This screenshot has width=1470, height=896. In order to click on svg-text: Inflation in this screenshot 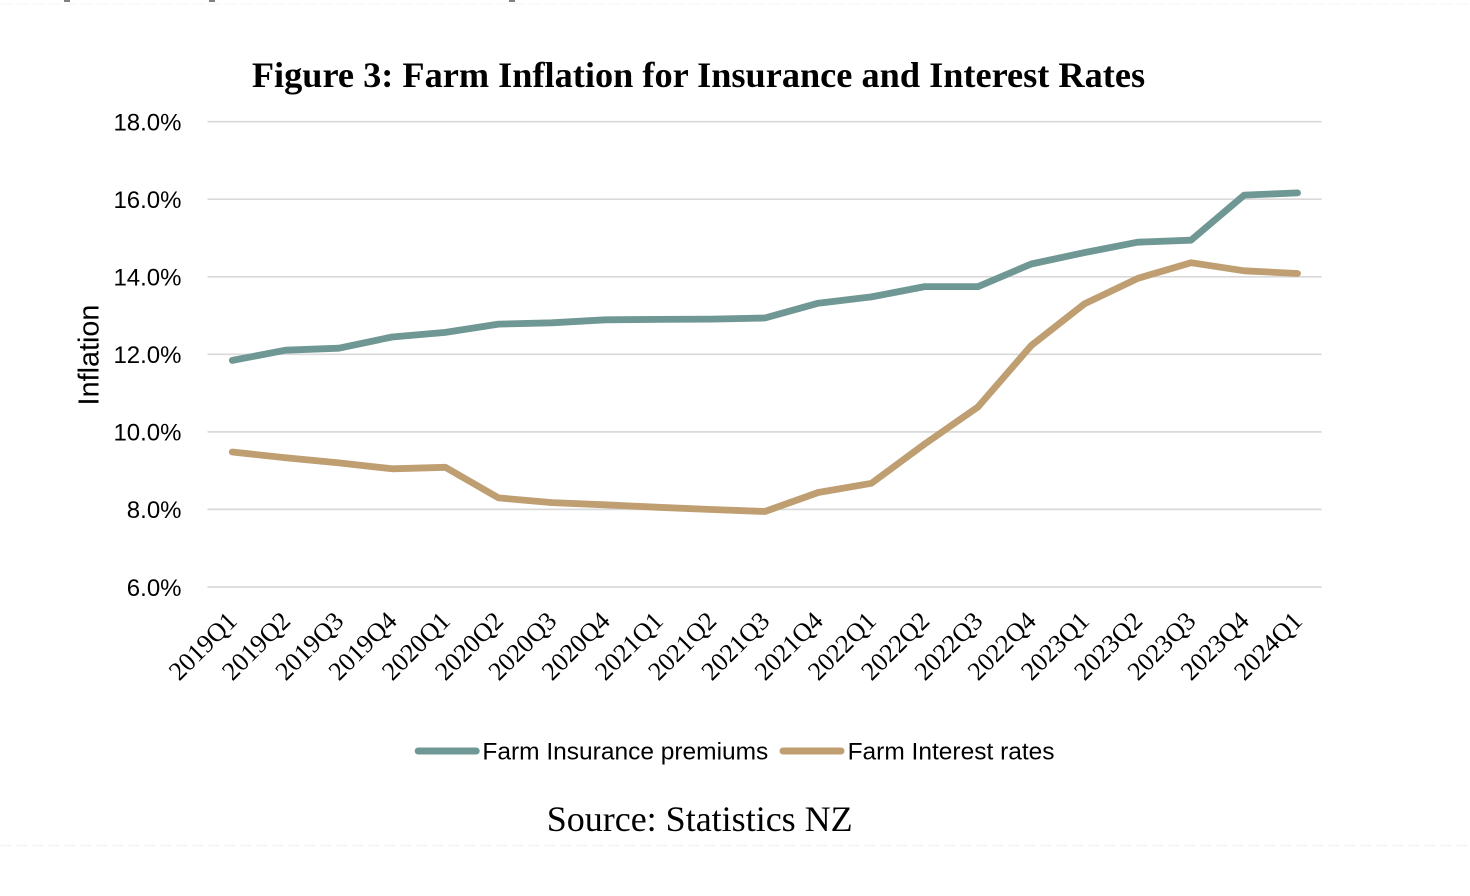, I will do `click(90, 355)`.